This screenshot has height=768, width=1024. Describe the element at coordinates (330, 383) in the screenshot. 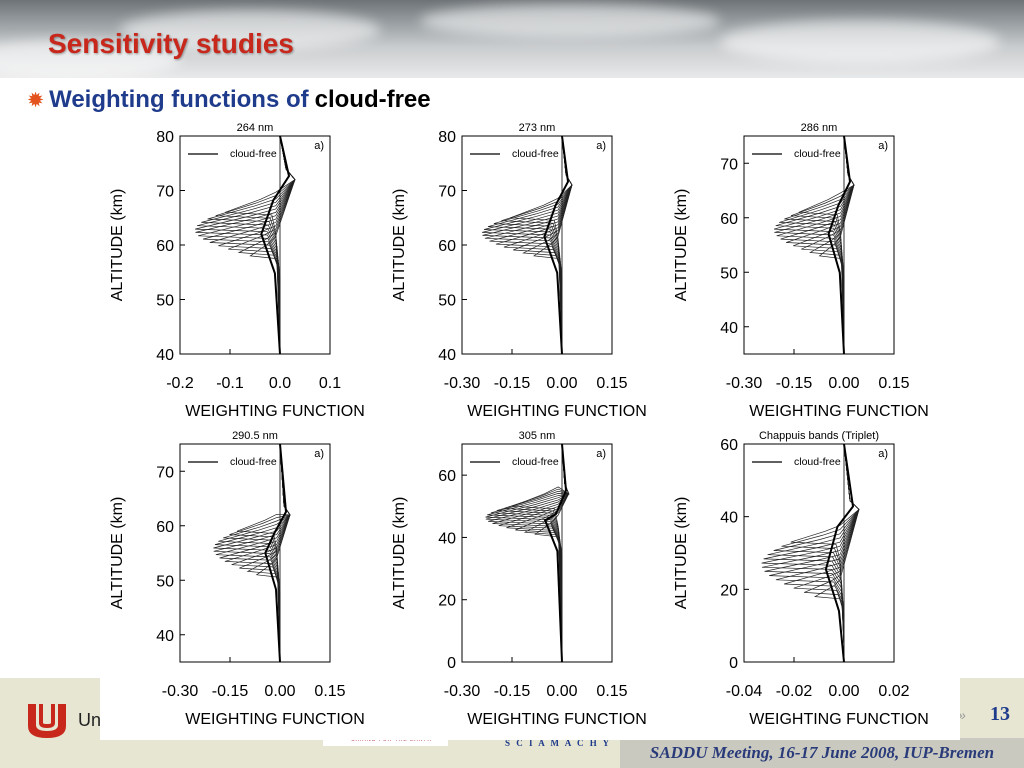

I see `x-tick-label: 0.1` at that location.